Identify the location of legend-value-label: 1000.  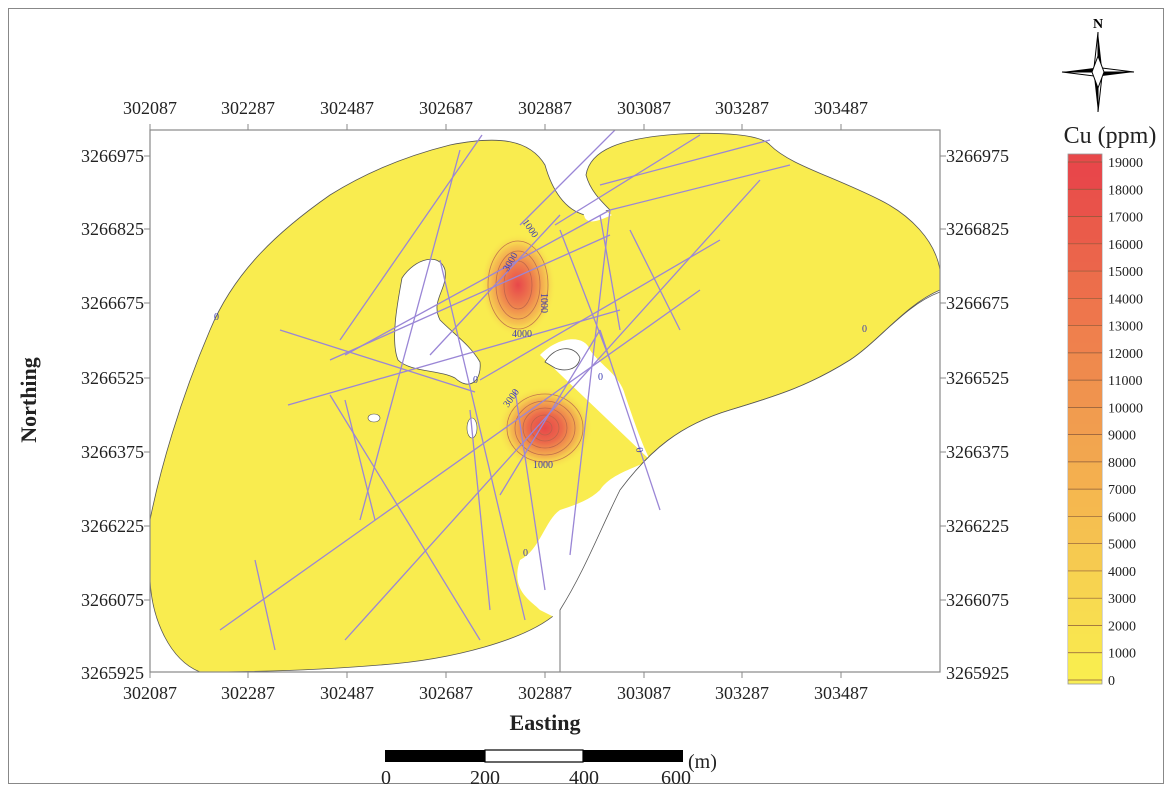
(1122, 654).